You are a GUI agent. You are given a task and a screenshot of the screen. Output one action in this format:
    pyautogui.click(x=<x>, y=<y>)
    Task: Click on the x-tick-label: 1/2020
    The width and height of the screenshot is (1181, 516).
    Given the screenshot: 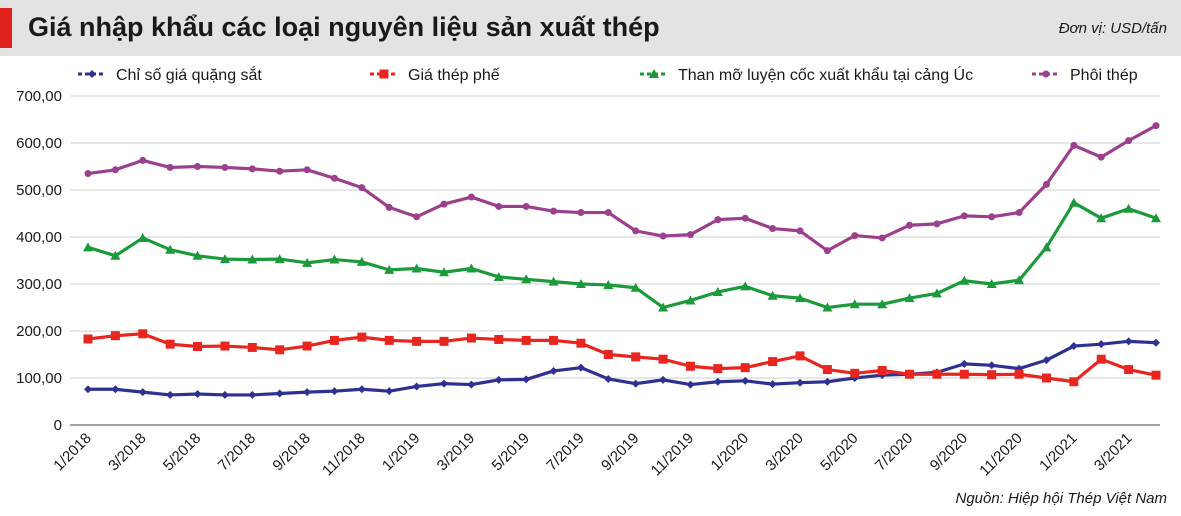 What is the action you would take?
    pyautogui.click(x=730, y=452)
    